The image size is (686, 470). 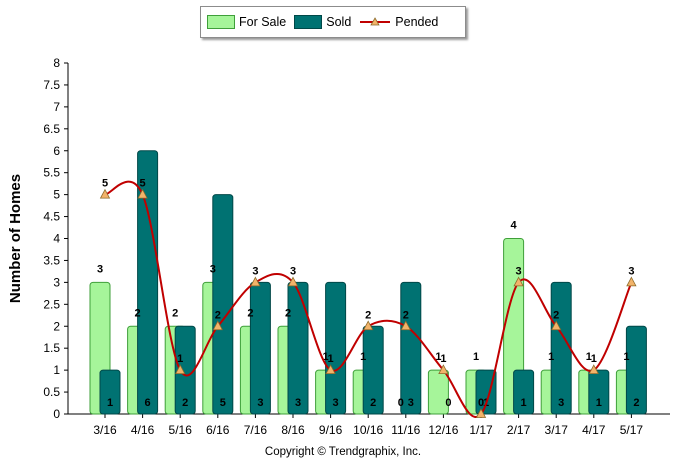 What do you see at coordinates (51, 304) in the screenshot?
I see `y-tick-label: 2.5` at bounding box center [51, 304].